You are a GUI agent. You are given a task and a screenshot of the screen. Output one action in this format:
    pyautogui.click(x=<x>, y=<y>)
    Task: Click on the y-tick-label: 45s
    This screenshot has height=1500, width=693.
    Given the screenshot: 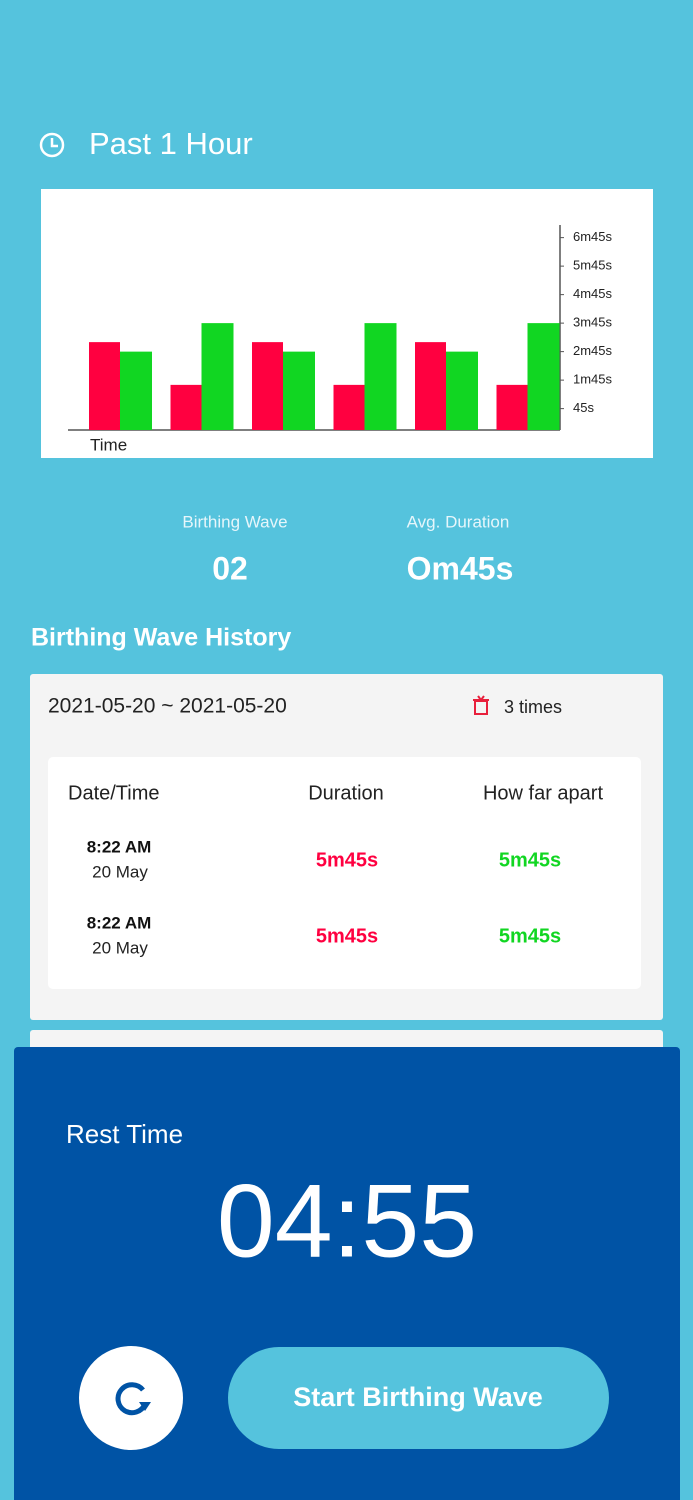 What is the action you would take?
    pyautogui.click(x=583, y=407)
    